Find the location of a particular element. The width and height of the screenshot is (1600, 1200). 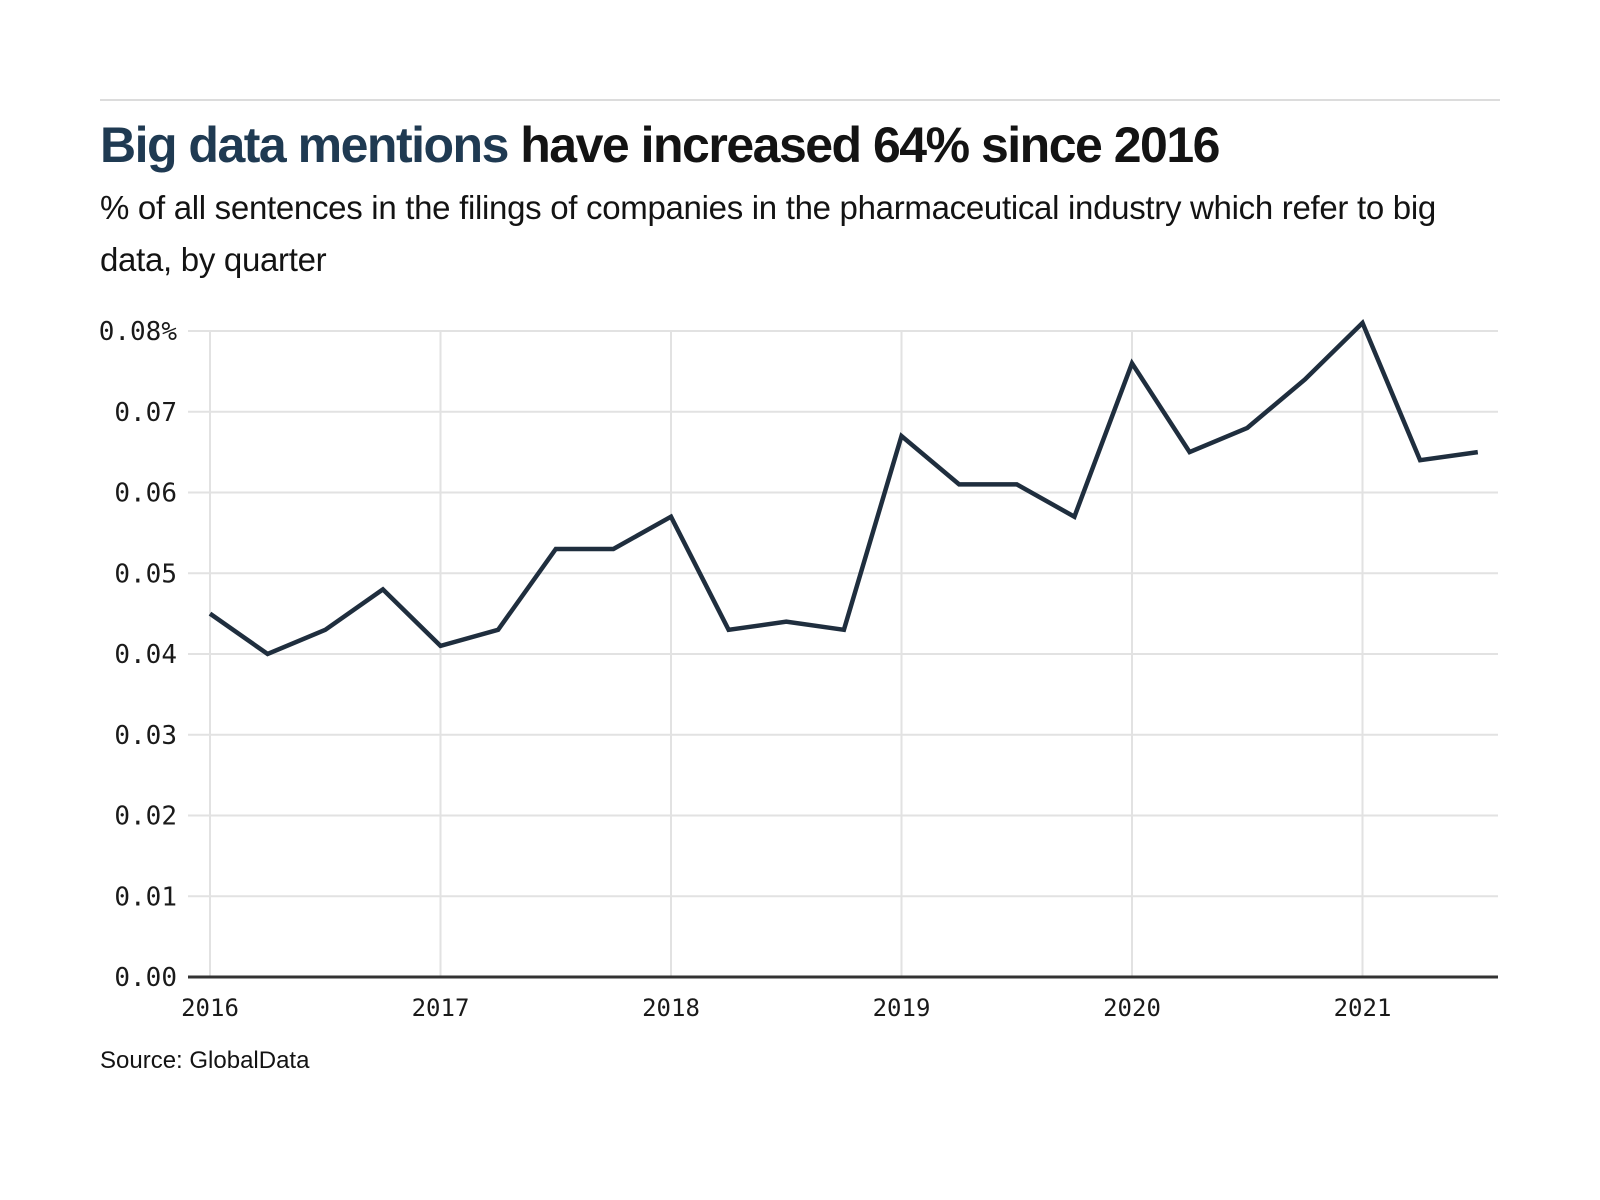

y-tick-labels: 0.08% 0.07 0.06 0.05 0.04 0.03 0.02 0.01 0.00 is located at coordinates (138, 655).